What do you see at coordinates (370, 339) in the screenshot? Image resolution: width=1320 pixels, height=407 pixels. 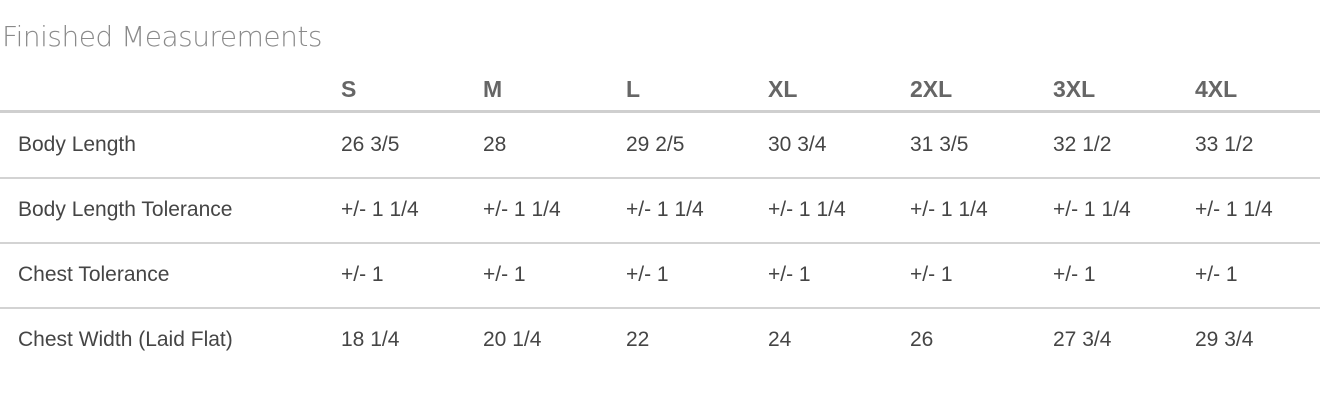 I see `table-cell: 18 1/4` at bounding box center [370, 339].